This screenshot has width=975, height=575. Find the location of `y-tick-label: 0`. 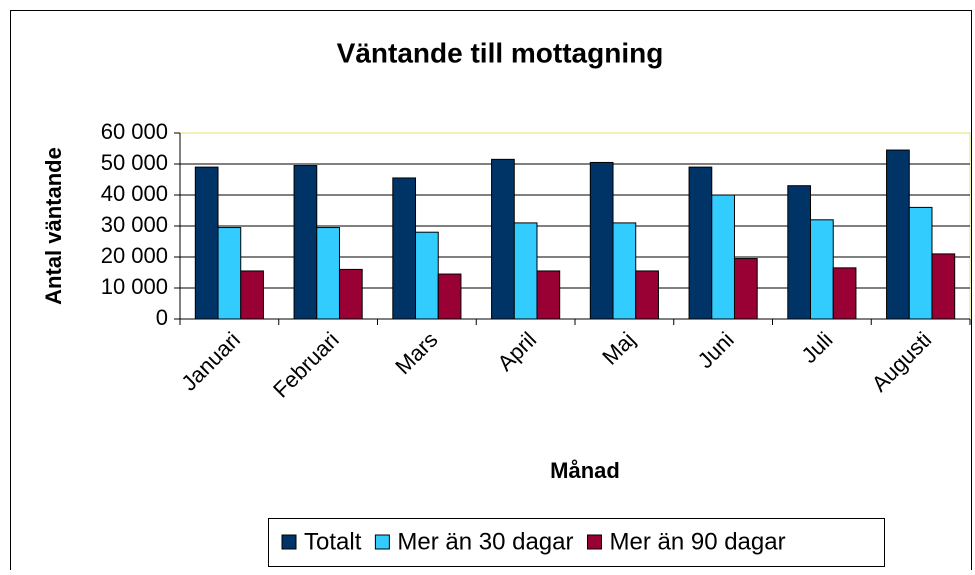

y-tick-label: 0 is located at coordinates (162, 317).